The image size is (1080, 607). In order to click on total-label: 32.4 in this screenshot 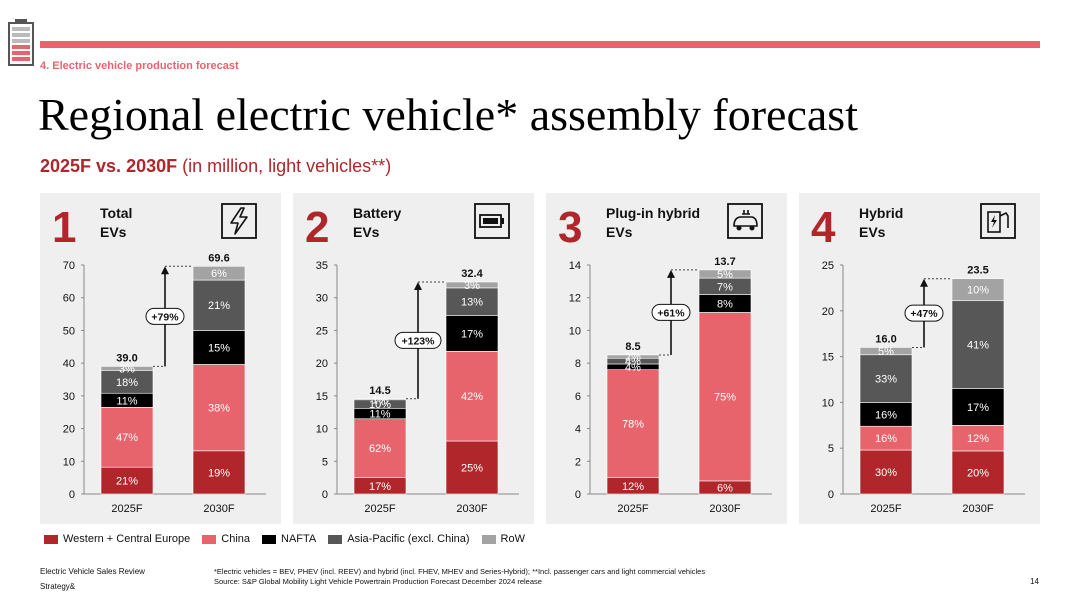, I will do `click(472, 274)`.